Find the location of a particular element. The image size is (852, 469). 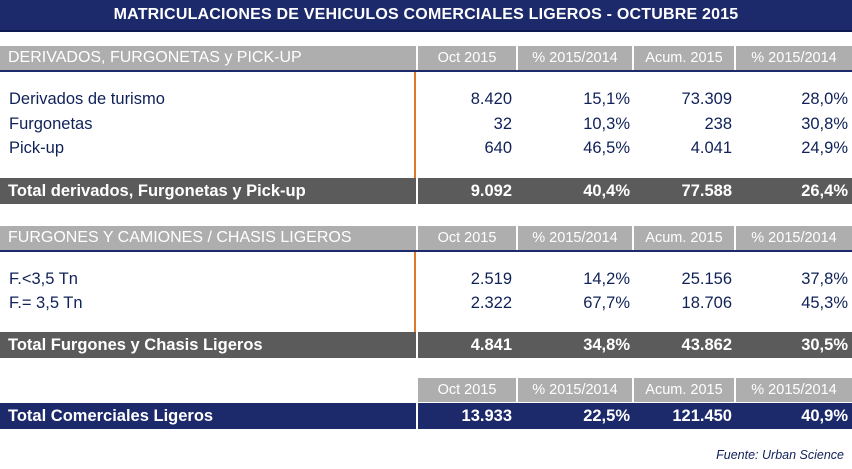

section1-heading: DERIVADOS, FURGONETAS y PICK-UP is located at coordinates (209, 58).